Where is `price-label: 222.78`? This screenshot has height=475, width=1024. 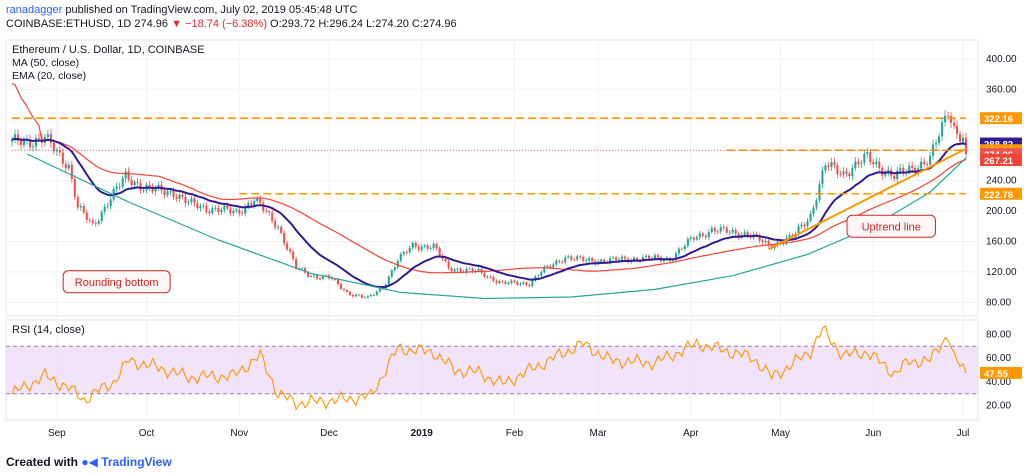 price-label: 222.78 is located at coordinates (998, 195).